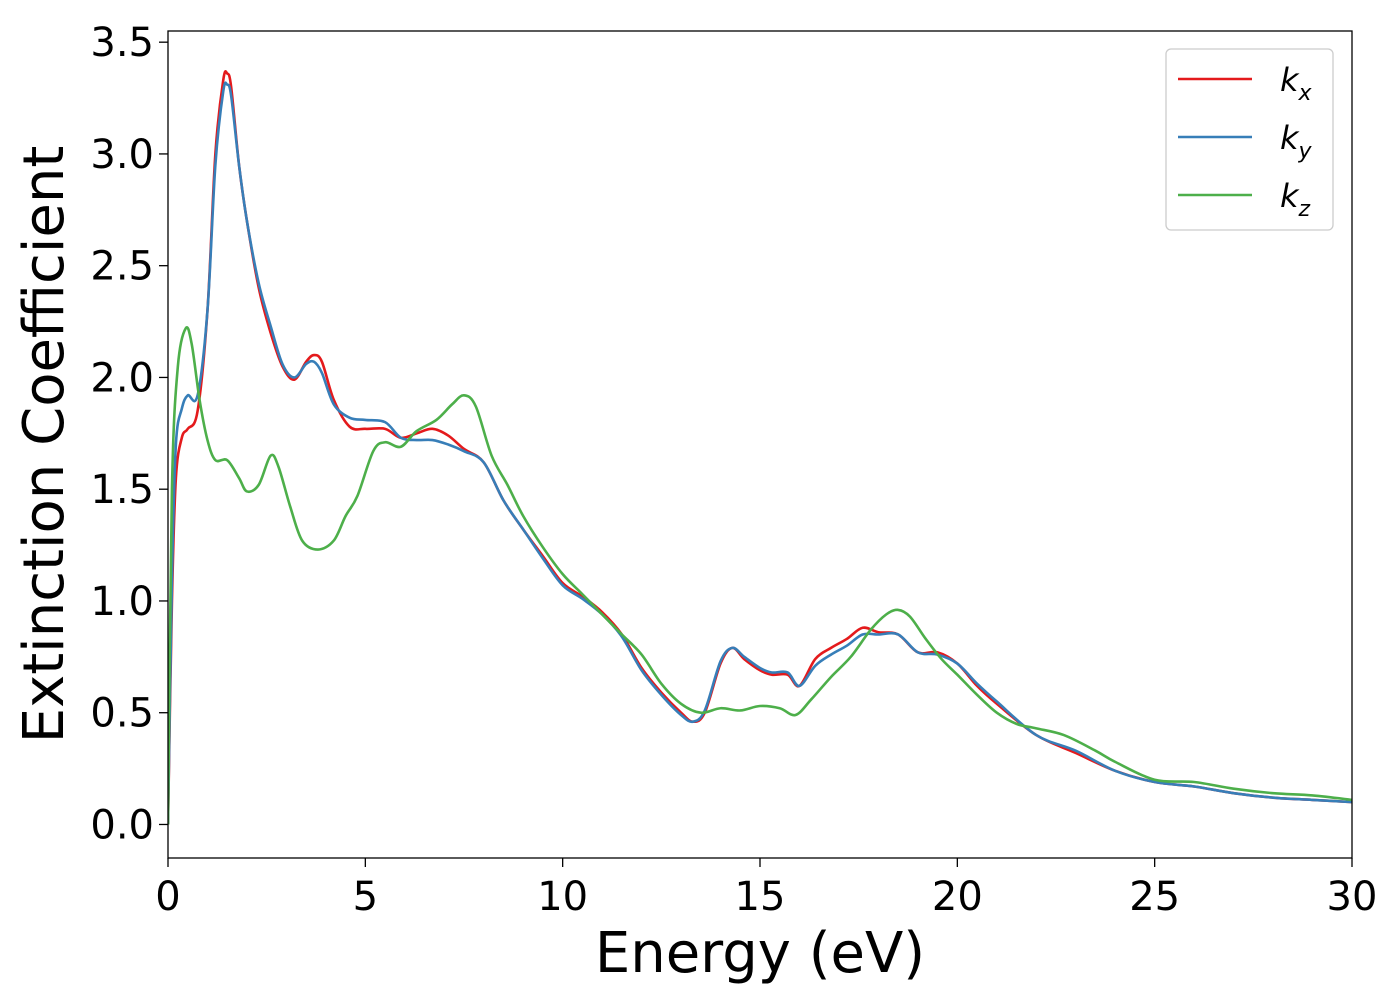  I want to click on y-tick-label: 2.5, so click(122, 267).